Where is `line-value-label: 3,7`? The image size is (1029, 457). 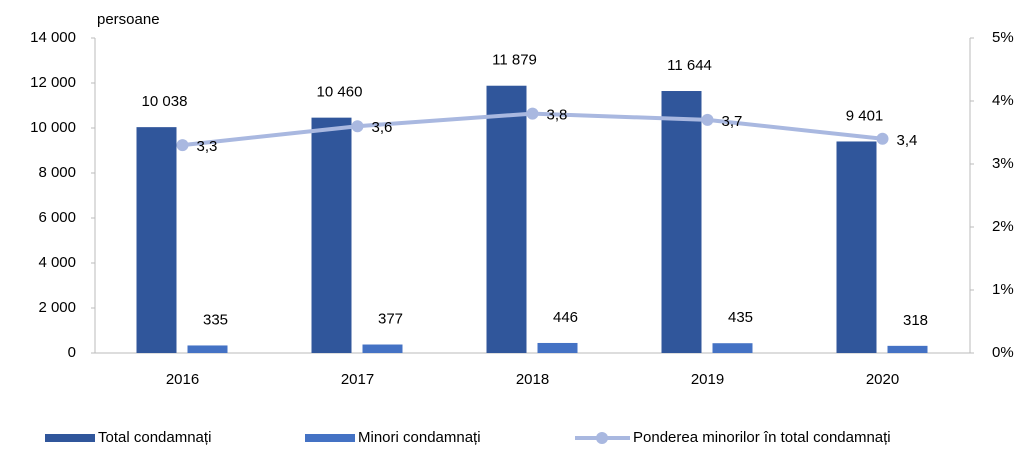 line-value-label: 3,7 is located at coordinates (732, 121).